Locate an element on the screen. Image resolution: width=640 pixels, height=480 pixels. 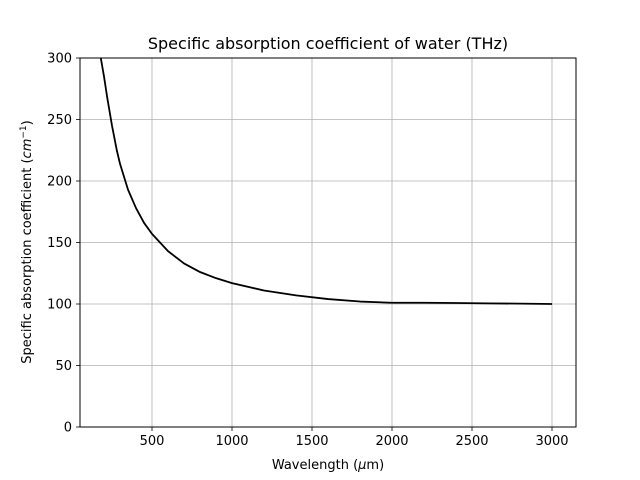
x-axis-label: Wavelength (μm) is located at coordinates (328, 465).